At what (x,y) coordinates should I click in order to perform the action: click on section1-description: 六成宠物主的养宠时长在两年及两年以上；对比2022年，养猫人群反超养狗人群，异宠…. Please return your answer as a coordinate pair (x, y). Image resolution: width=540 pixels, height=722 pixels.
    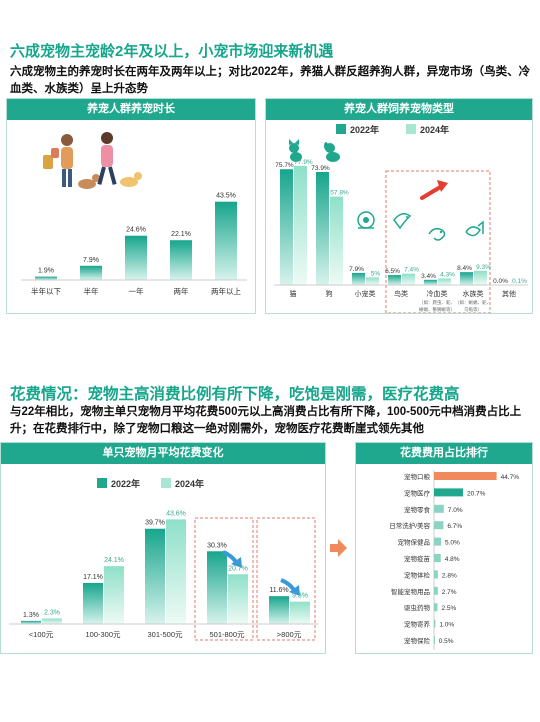
    Looking at the image, I should click on (270, 80).